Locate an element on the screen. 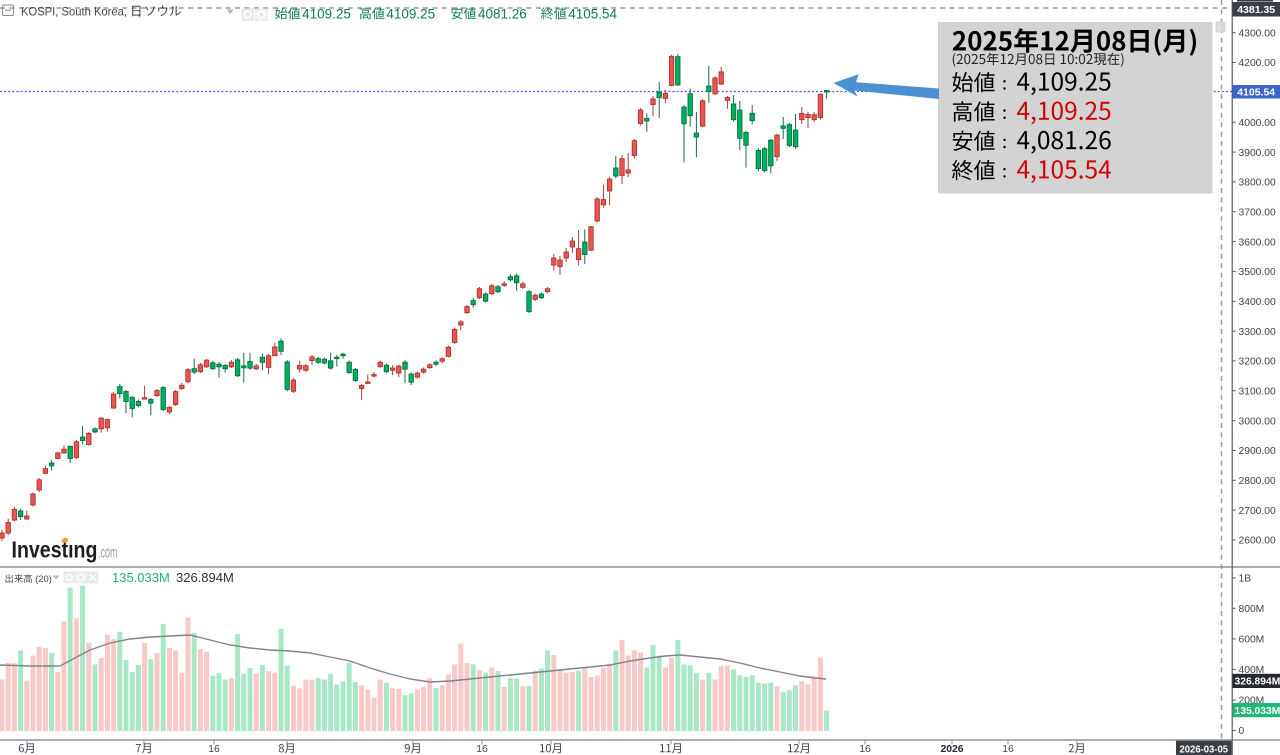  svg-text: (20) is located at coordinates (43, 578).